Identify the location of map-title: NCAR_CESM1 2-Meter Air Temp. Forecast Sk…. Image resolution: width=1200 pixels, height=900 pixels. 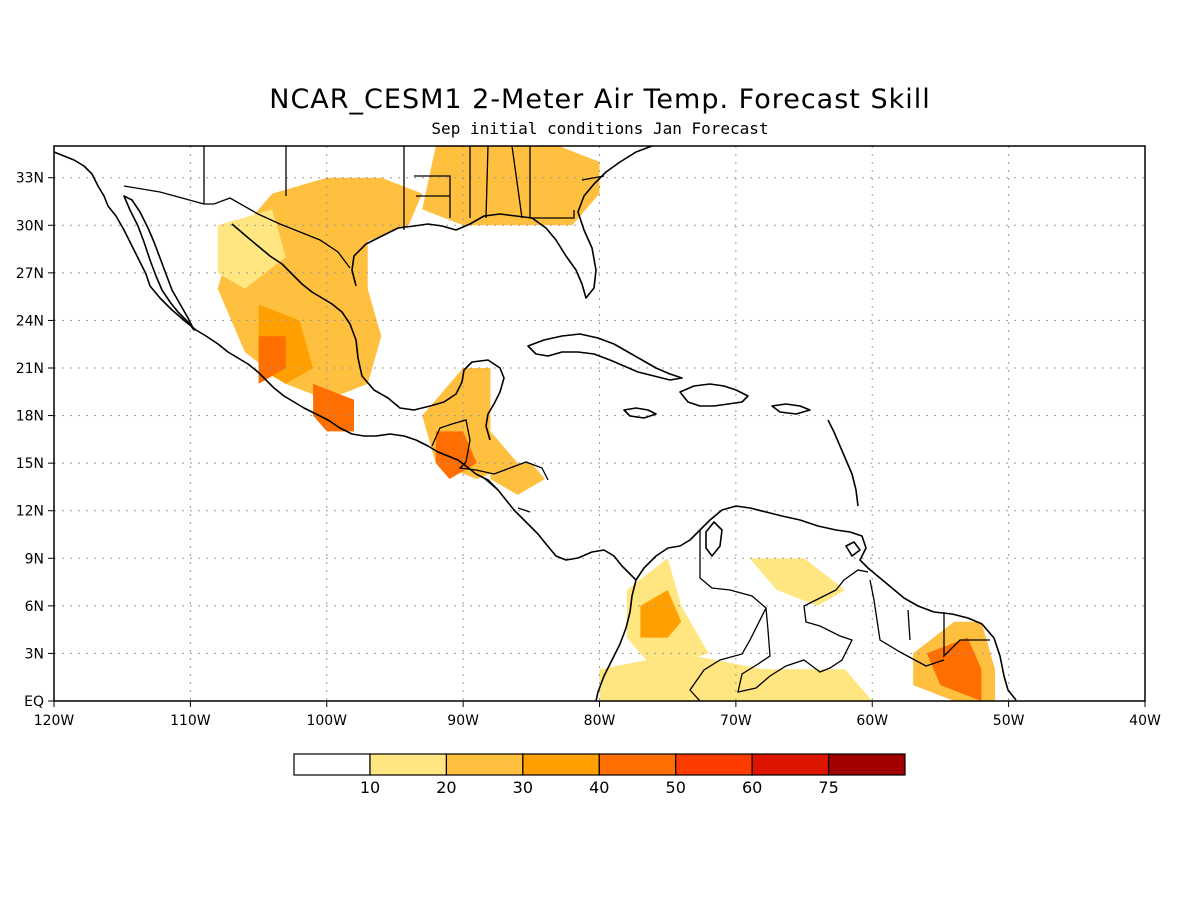
(600, 99).